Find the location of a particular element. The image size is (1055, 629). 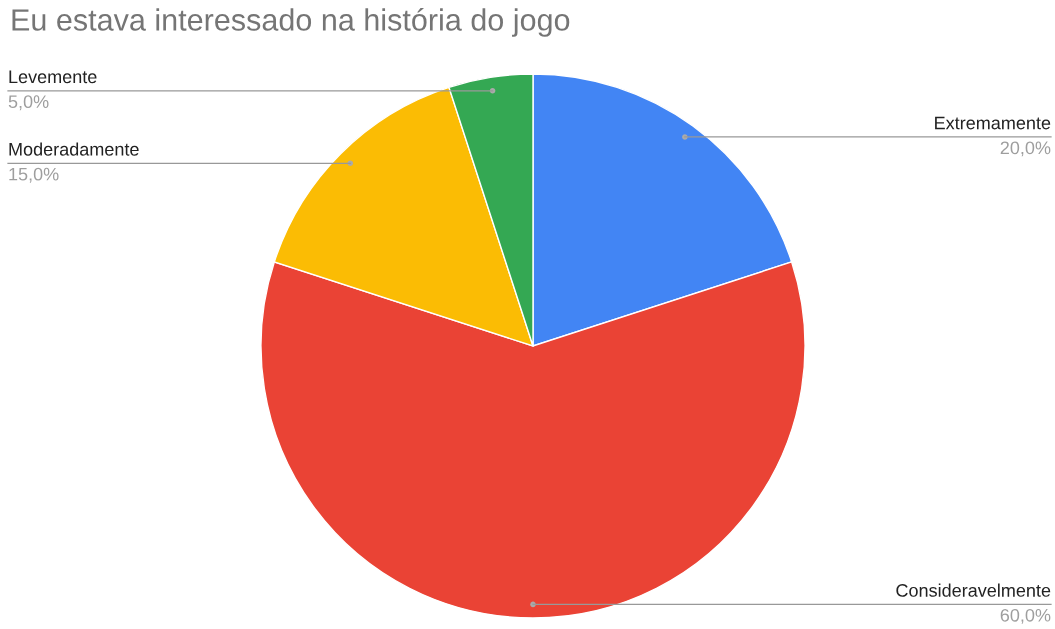

slice-label: Consideravelmente is located at coordinates (973, 590).